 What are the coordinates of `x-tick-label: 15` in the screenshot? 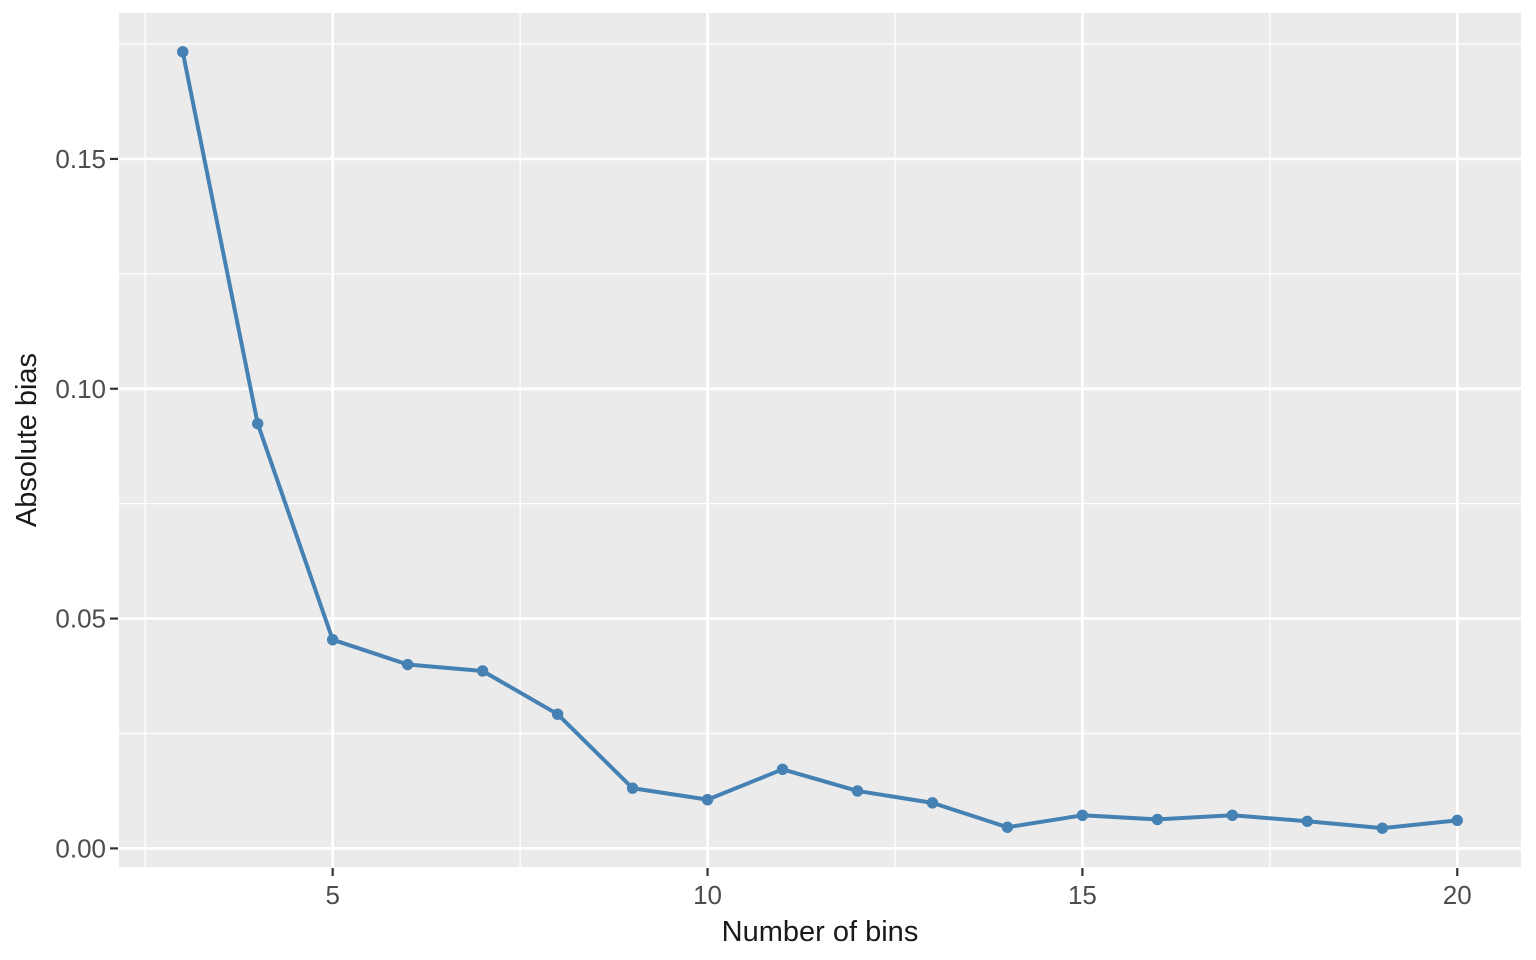 It's located at (1082, 895).